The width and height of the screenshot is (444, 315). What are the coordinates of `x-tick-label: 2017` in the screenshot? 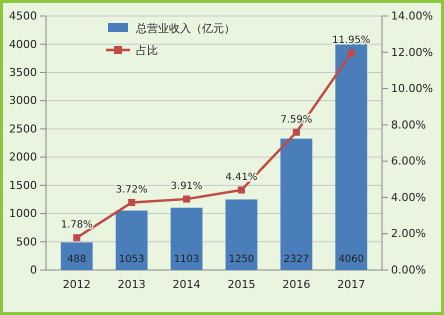 It's located at (351, 284).